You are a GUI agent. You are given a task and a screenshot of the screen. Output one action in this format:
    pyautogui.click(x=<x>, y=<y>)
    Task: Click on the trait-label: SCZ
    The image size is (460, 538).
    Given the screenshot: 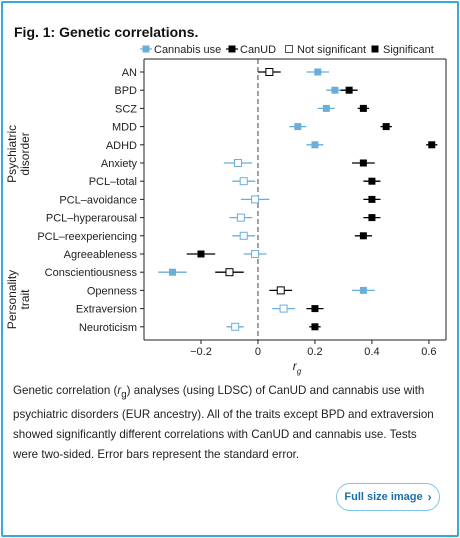 What is the action you would take?
    pyautogui.click(x=126, y=109)
    